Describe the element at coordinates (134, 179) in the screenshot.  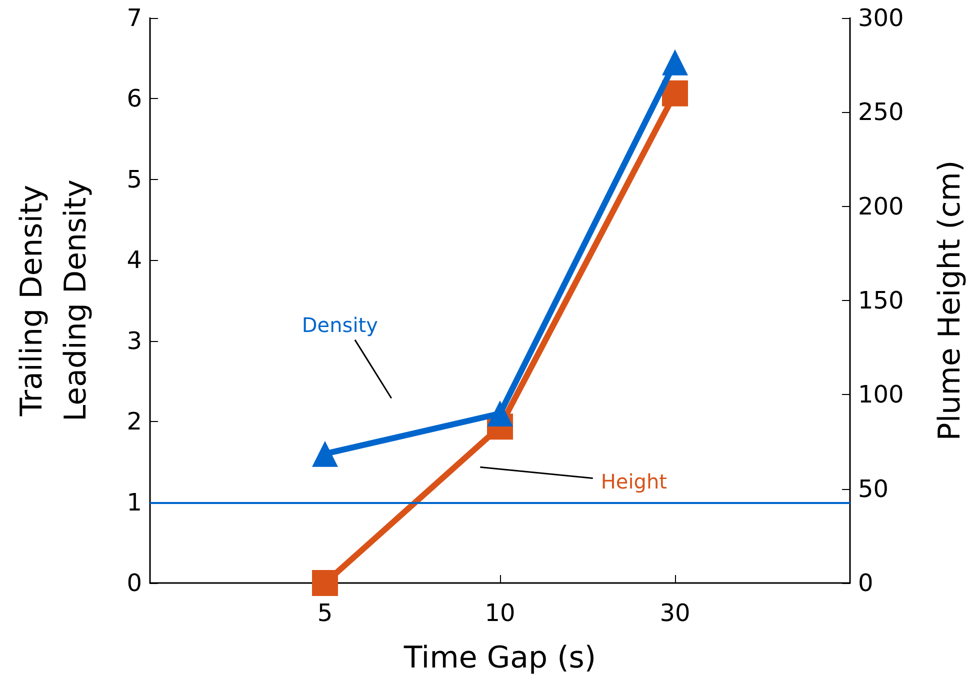
I see `y-tick-label: 5` at that location.